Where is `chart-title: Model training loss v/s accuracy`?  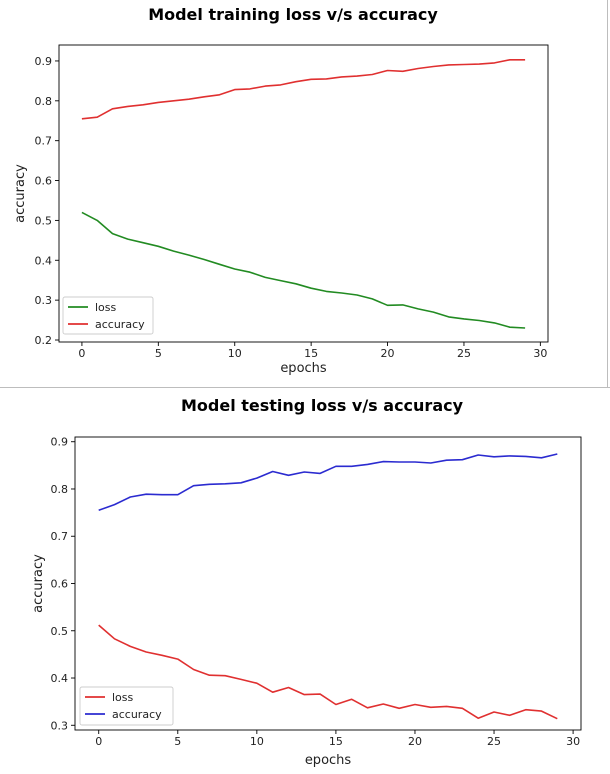
chart-title: Model training loss v/s accuracy is located at coordinates (293, 14).